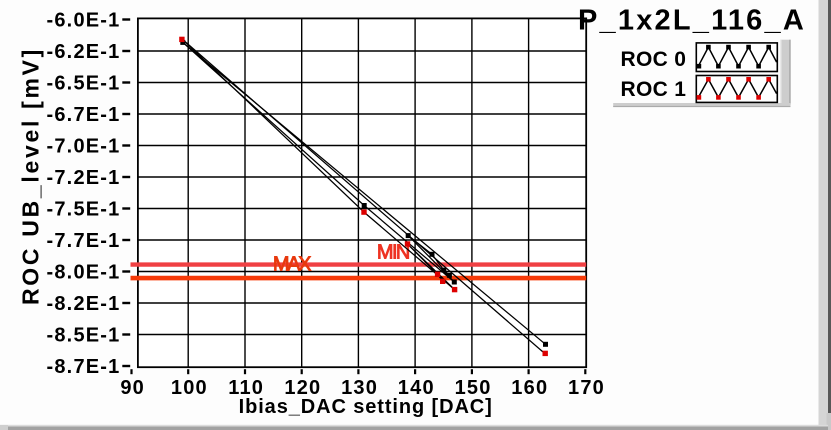 Image resolution: width=831 pixels, height=430 pixels. What do you see at coordinates (586, 388) in the screenshot?
I see `svg-text: 170` at bounding box center [586, 388].